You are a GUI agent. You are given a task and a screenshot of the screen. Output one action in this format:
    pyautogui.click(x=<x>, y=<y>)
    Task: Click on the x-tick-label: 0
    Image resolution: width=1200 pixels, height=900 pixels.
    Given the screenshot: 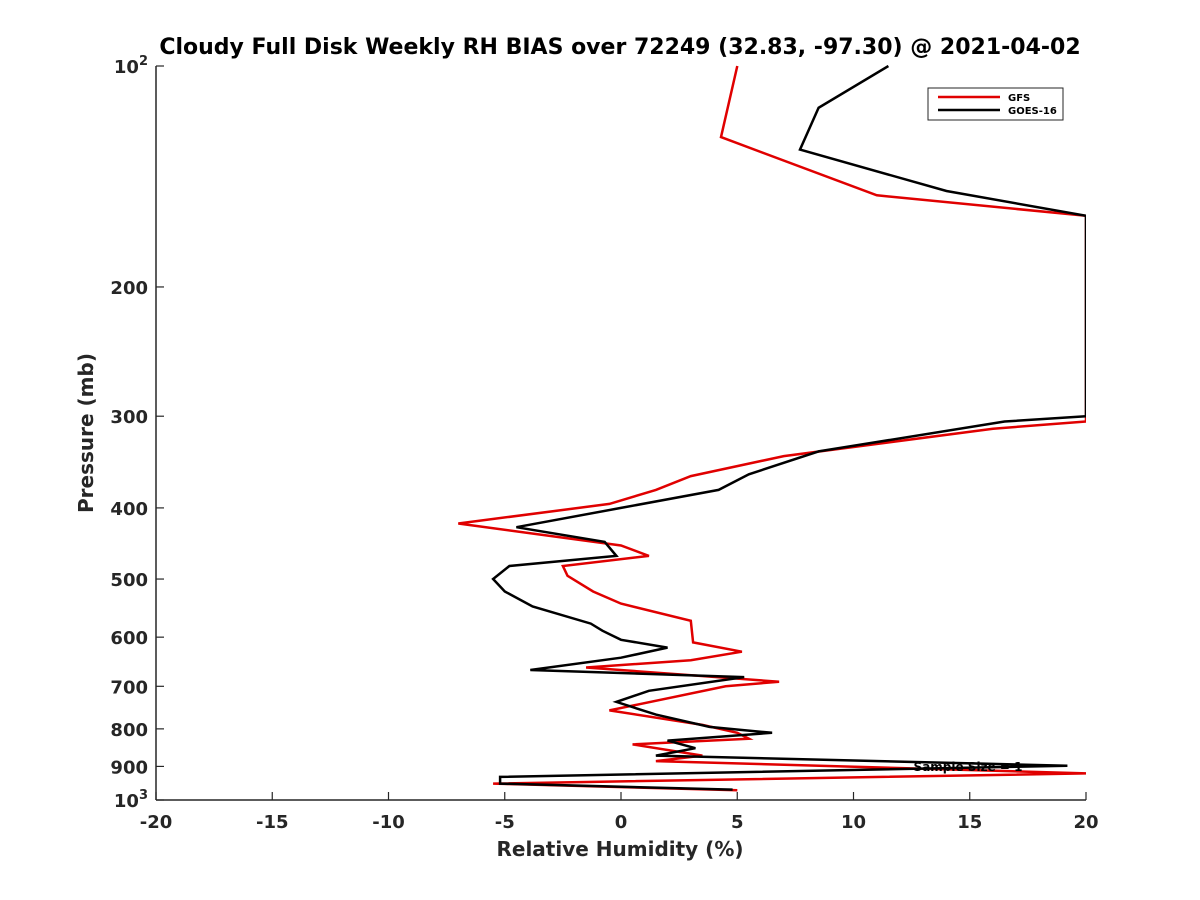 What is the action you would take?
    pyautogui.click(x=621, y=822)
    